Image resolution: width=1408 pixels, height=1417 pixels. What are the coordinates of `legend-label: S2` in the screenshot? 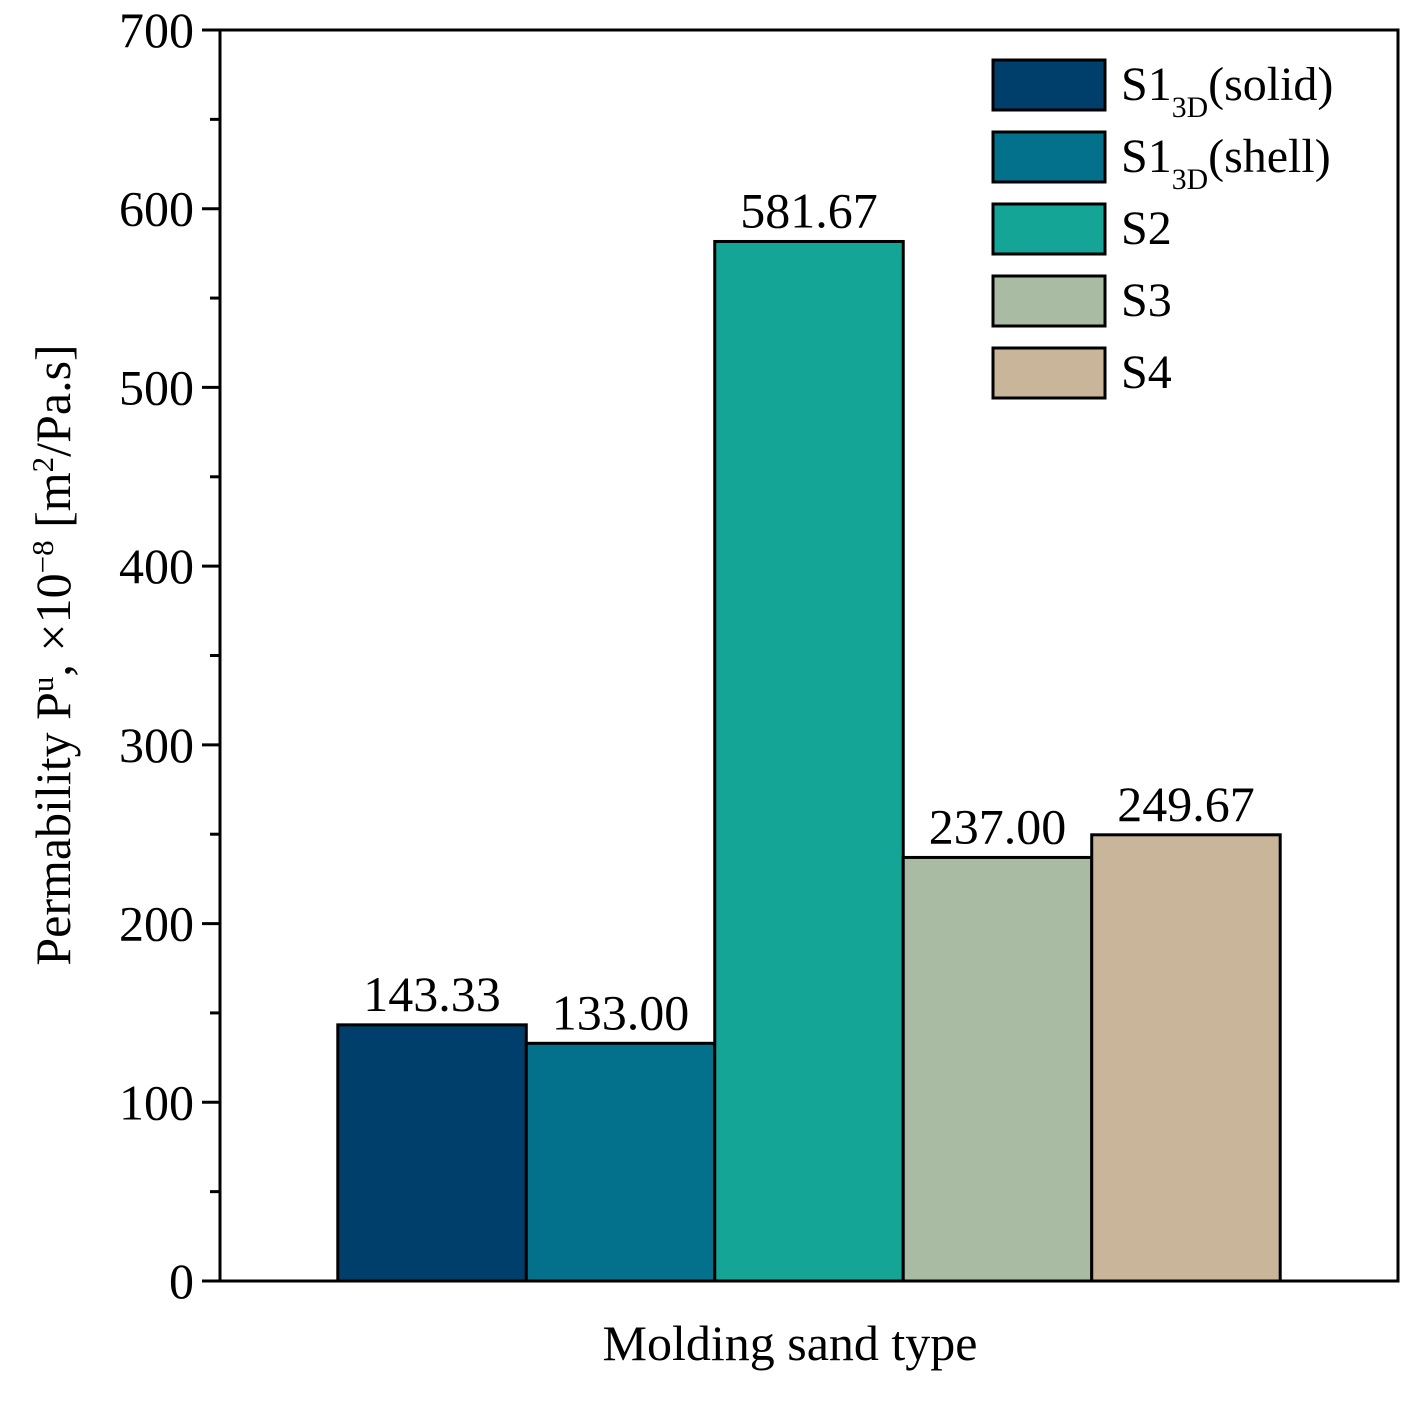 It's located at (1146, 228).